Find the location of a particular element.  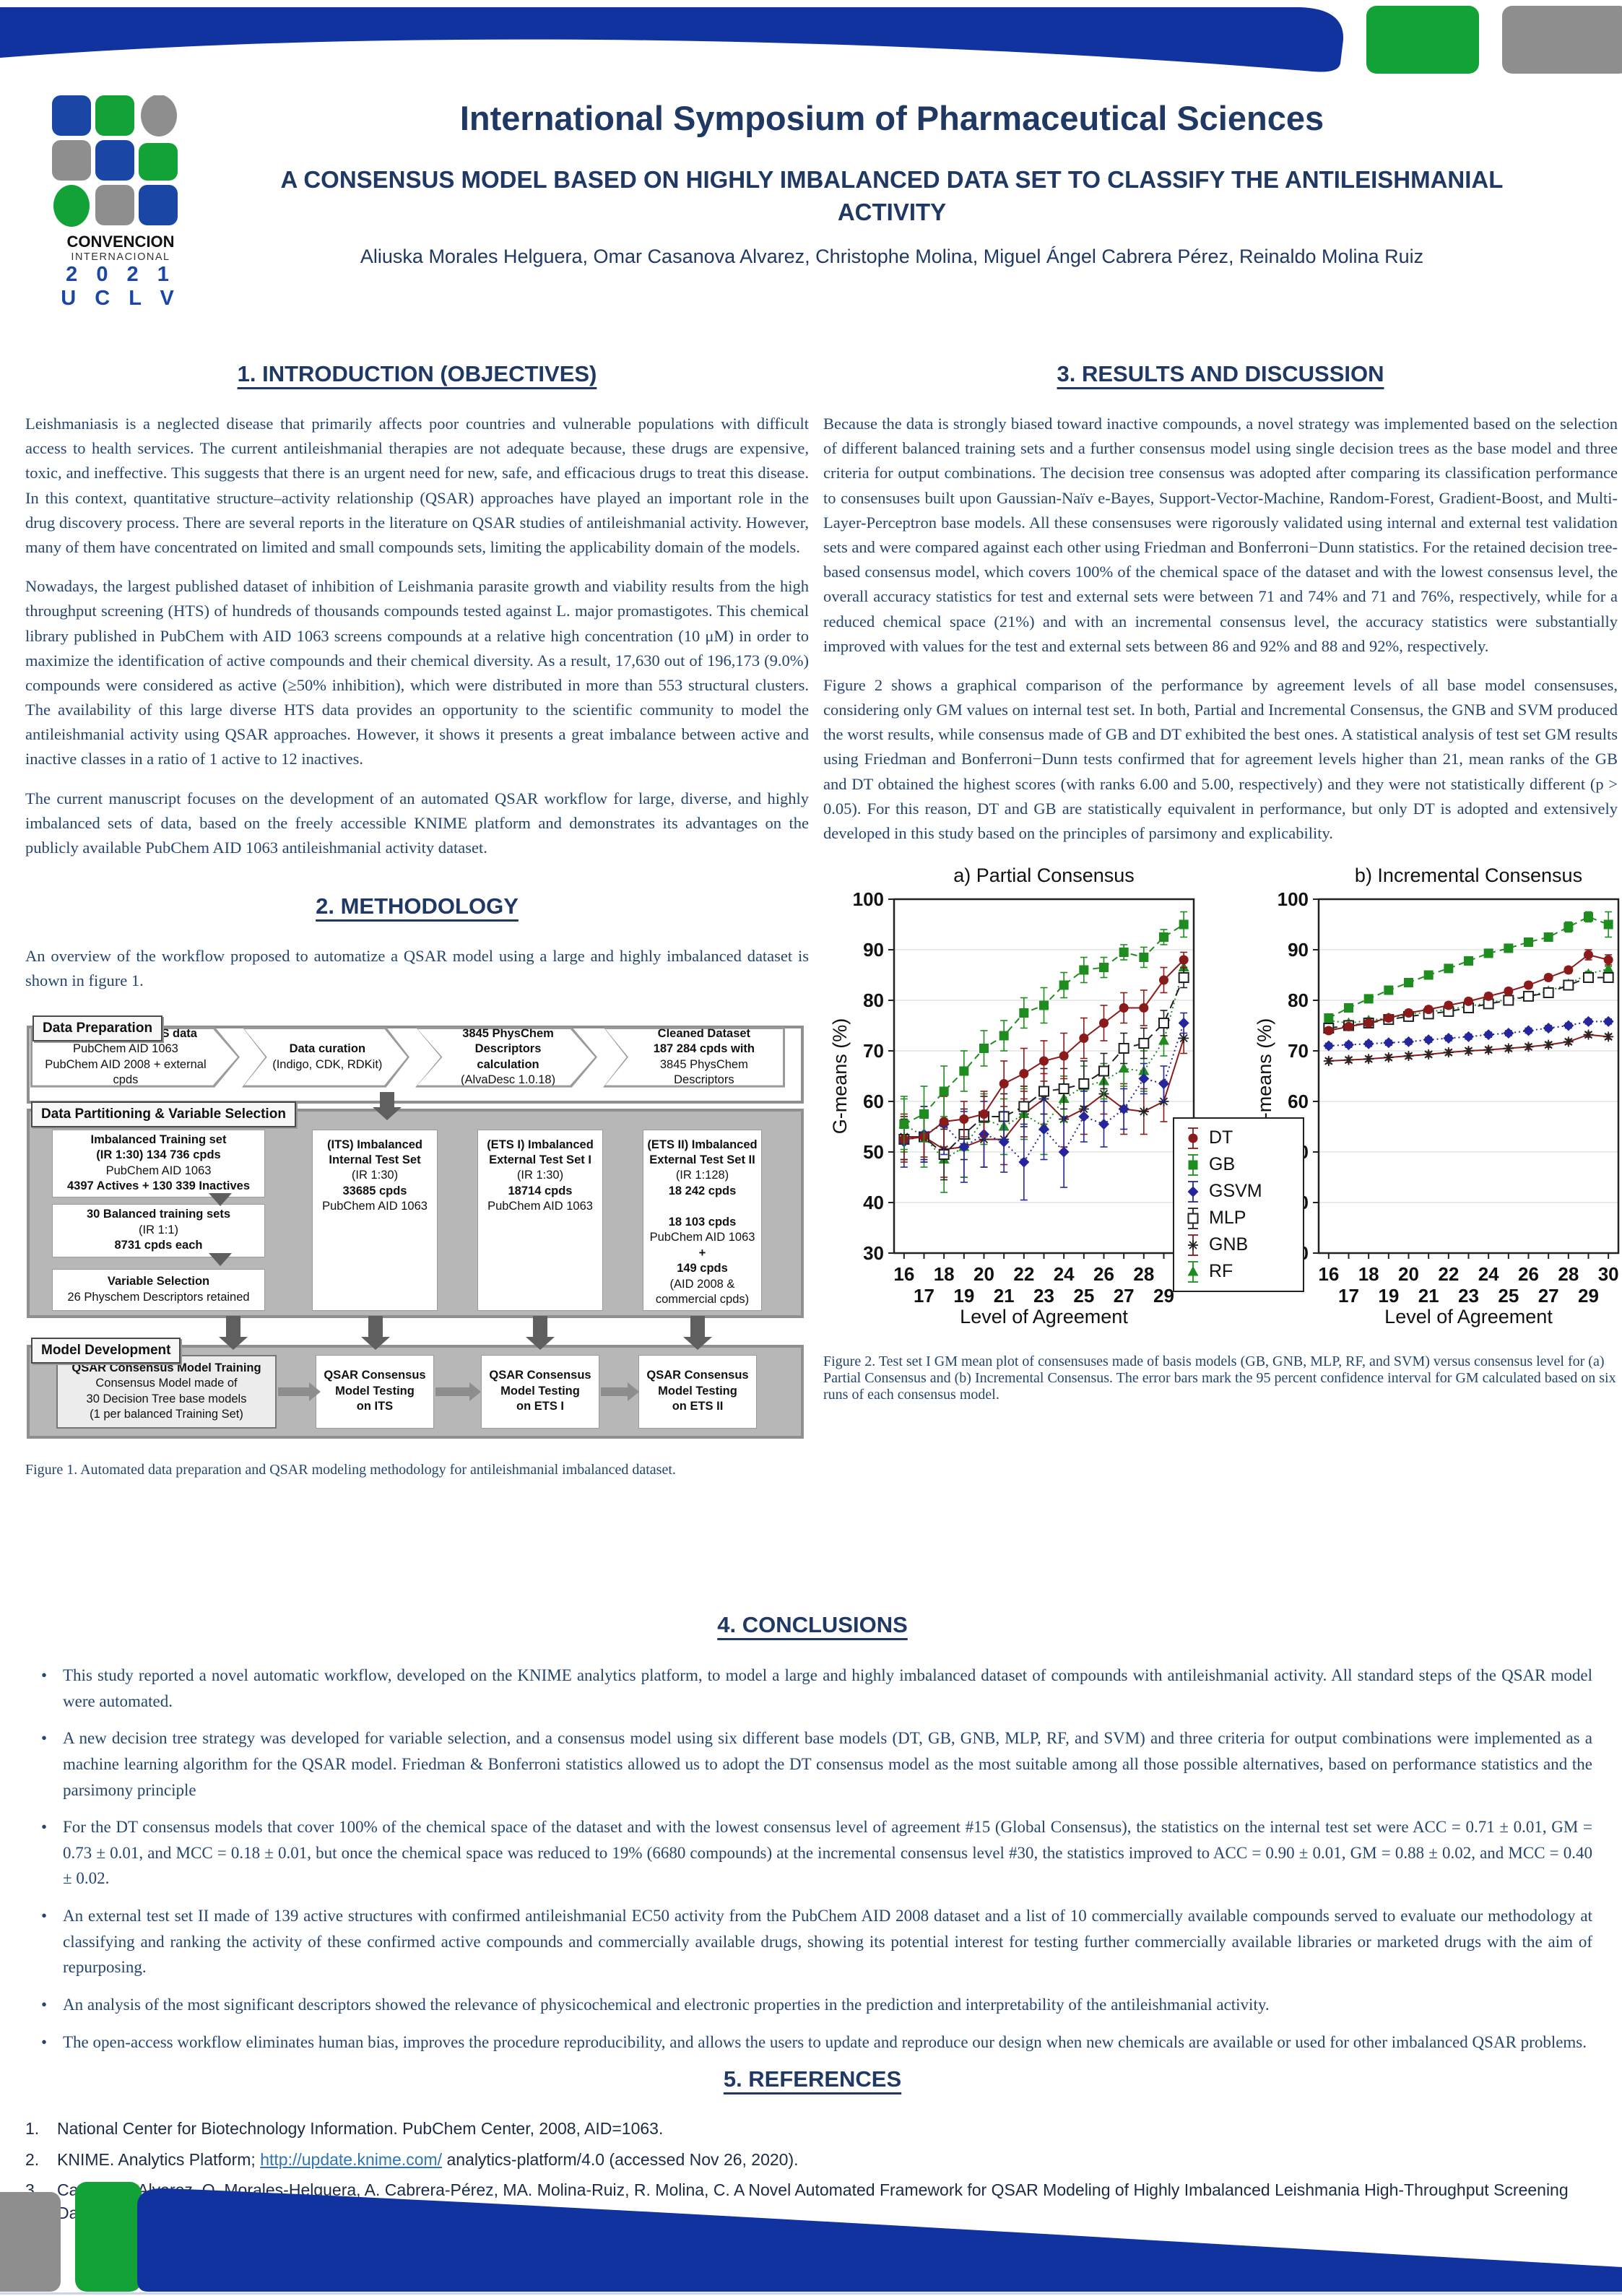

flow-text-line: (AlvaDesc 1.0.18) is located at coordinates (508, 1079).